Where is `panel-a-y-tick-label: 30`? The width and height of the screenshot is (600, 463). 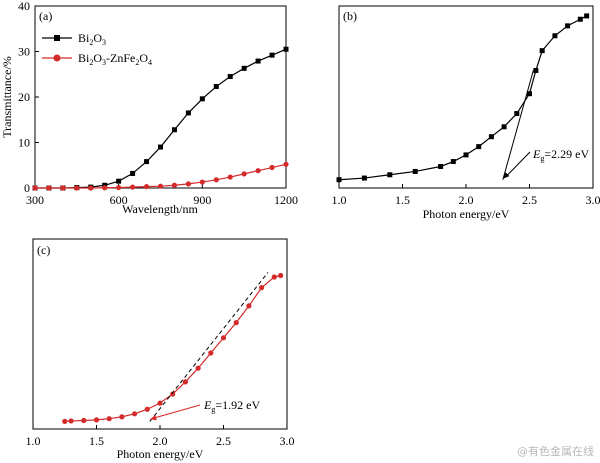 panel-a-y-tick-label: 30 is located at coordinates (24, 52).